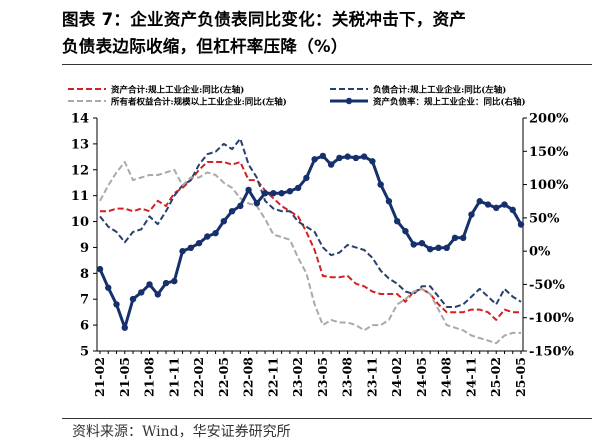 The height and width of the screenshot is (448, 592). What do you see at coordinates (99, 377) in the screenshot?
I see `x-axis-tick-label: 21-02` at bounding box center [99, 377].